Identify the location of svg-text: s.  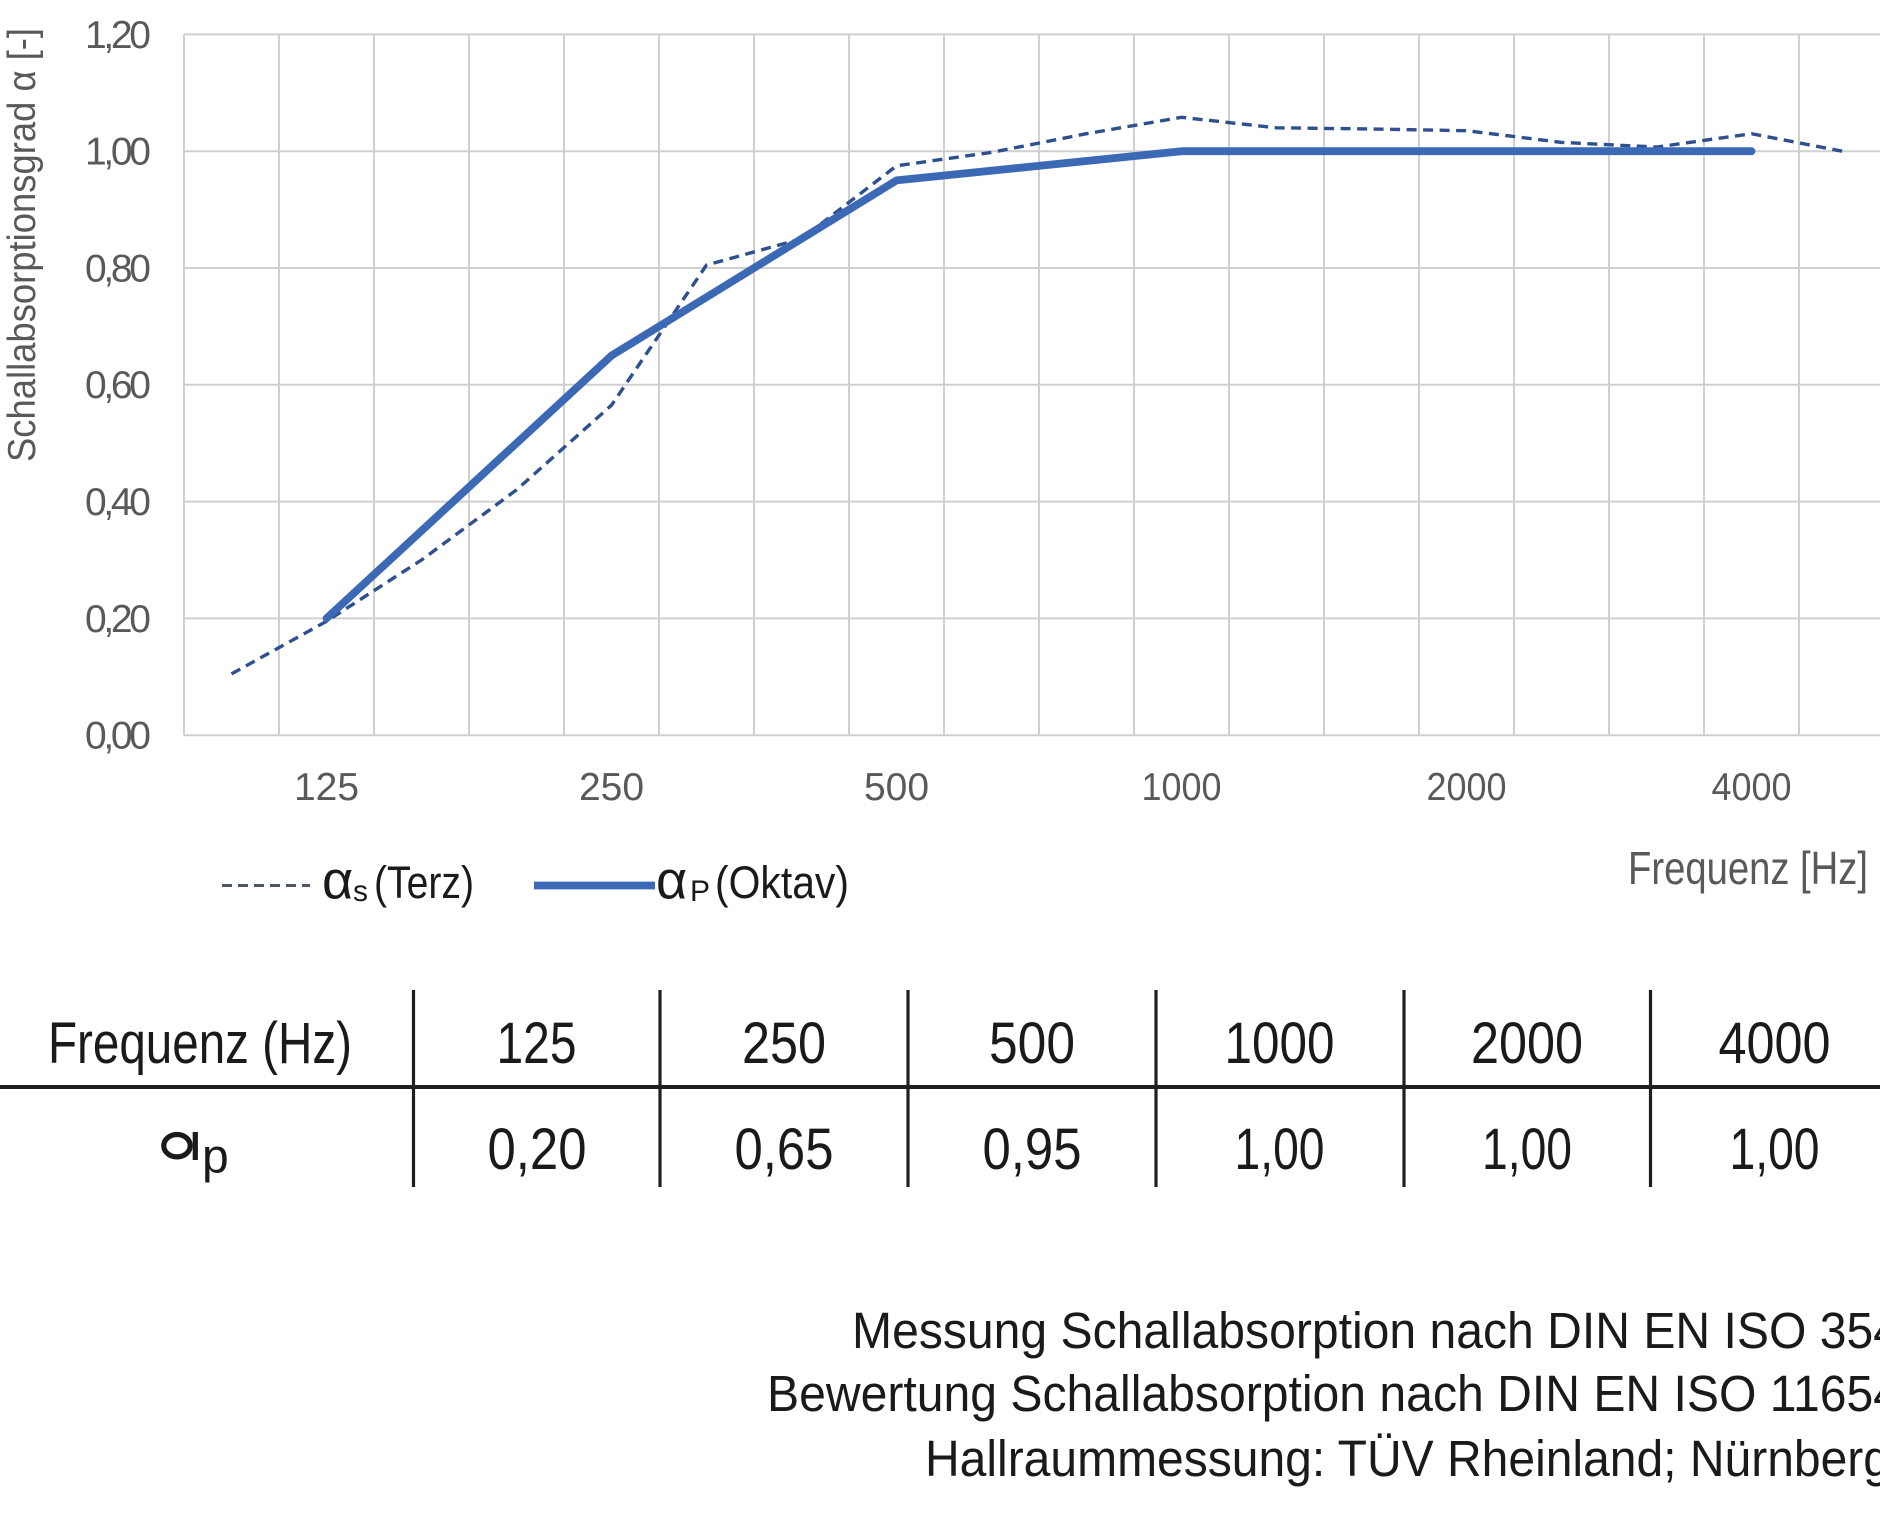
(360, 891).